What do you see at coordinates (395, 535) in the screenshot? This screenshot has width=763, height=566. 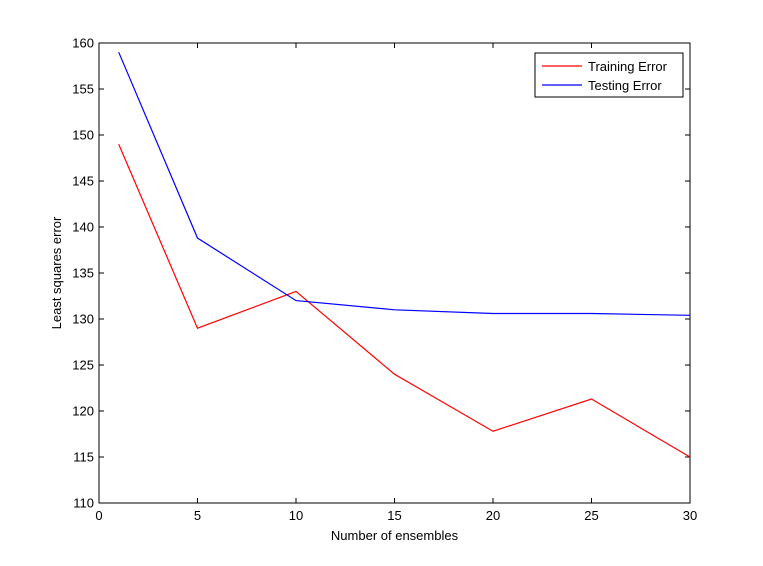 I see `x-axis-label: Number of ensembles` at bounding box center [395, 535].